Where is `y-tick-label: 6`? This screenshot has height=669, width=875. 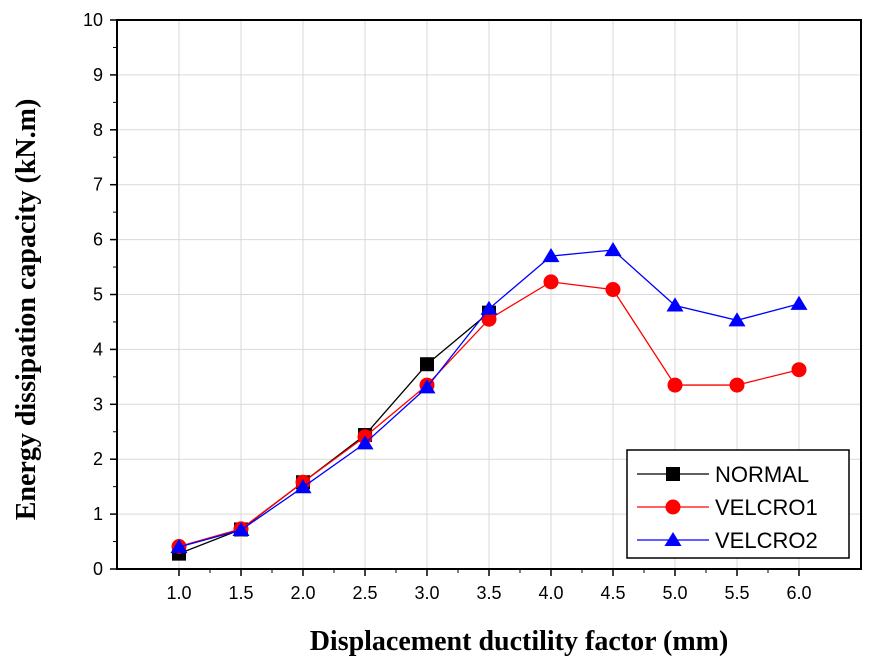
y-tick-label: 6 is located at coordinates (98, 240).